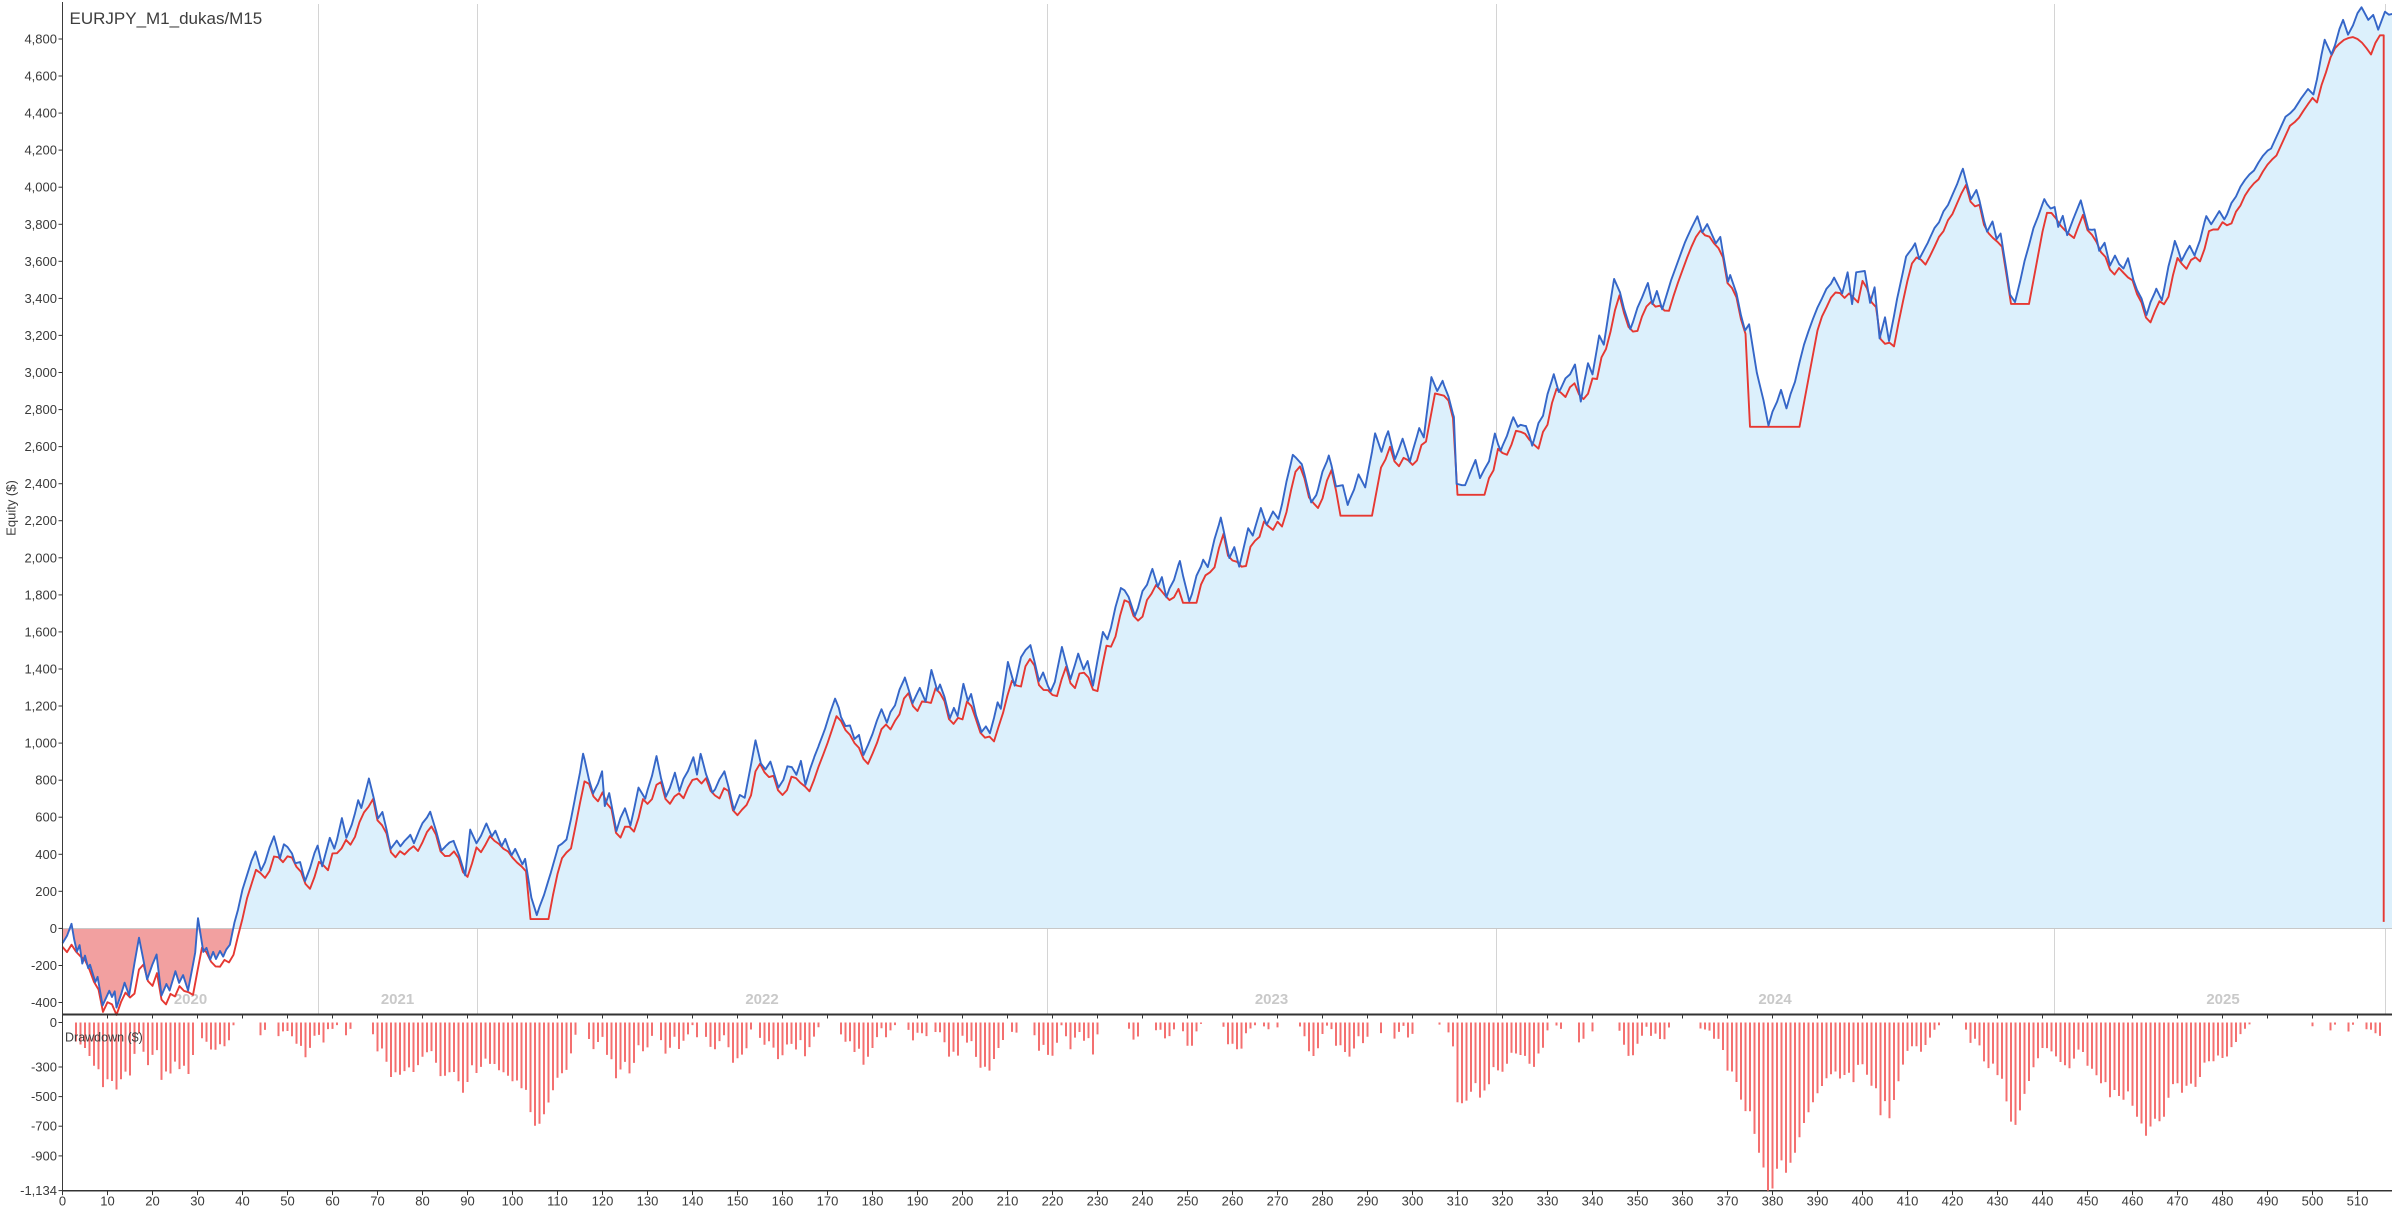  What do you see at coordinates (11, 508) in the screenshot?
I see `svg-text: Equity ($)` at bounding box center [11, 508].